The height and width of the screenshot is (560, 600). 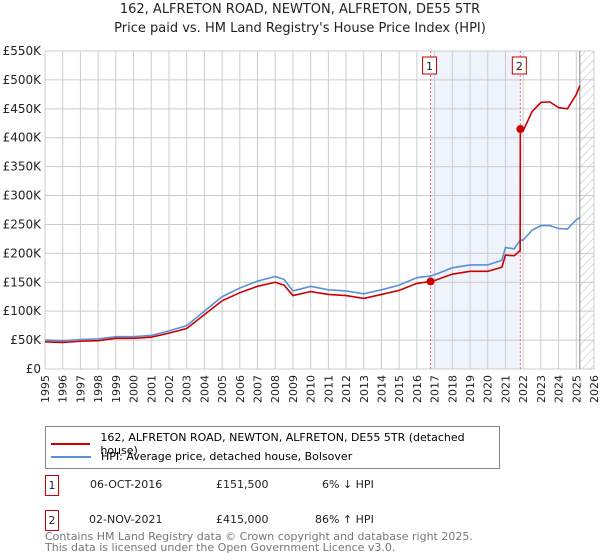 What do you see at coordinates (23, 253) in the screenshot?
I see `y-tick-label: £200K` at bounding box center [23, 253].